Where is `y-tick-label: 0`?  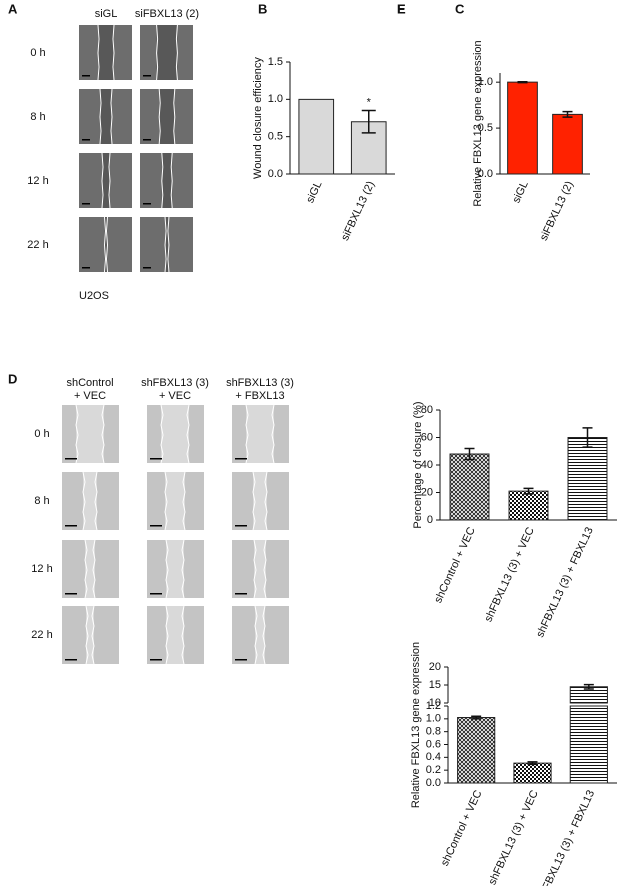
y-tick-label: 0 is located at coordinates (430, 520).